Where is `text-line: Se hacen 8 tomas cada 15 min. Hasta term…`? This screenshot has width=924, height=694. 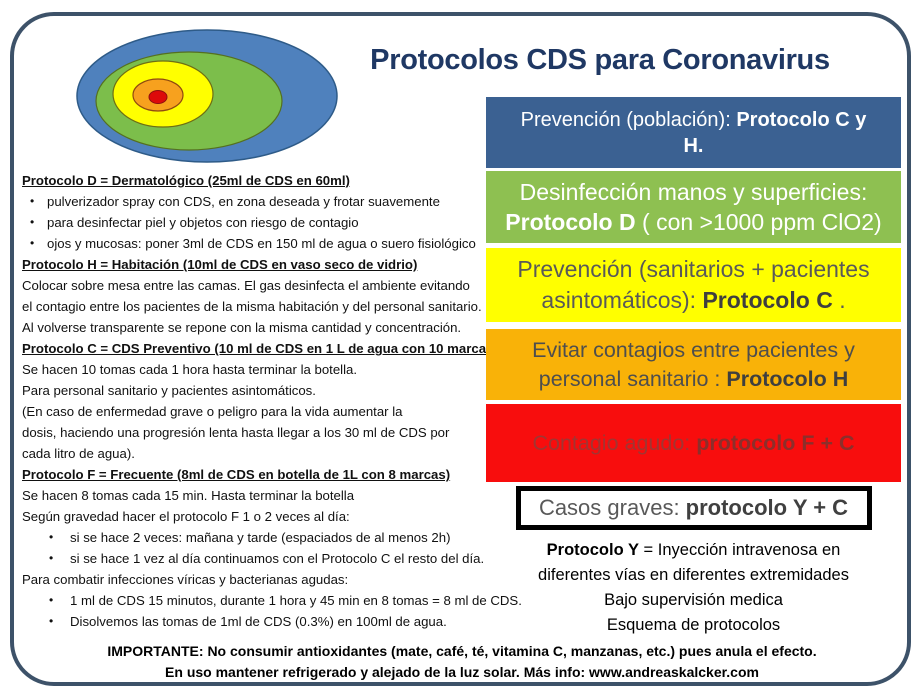
text-line: Se hacen 8 tomas cada 15 min. Hasta term… is located at coordinates (188, 495).